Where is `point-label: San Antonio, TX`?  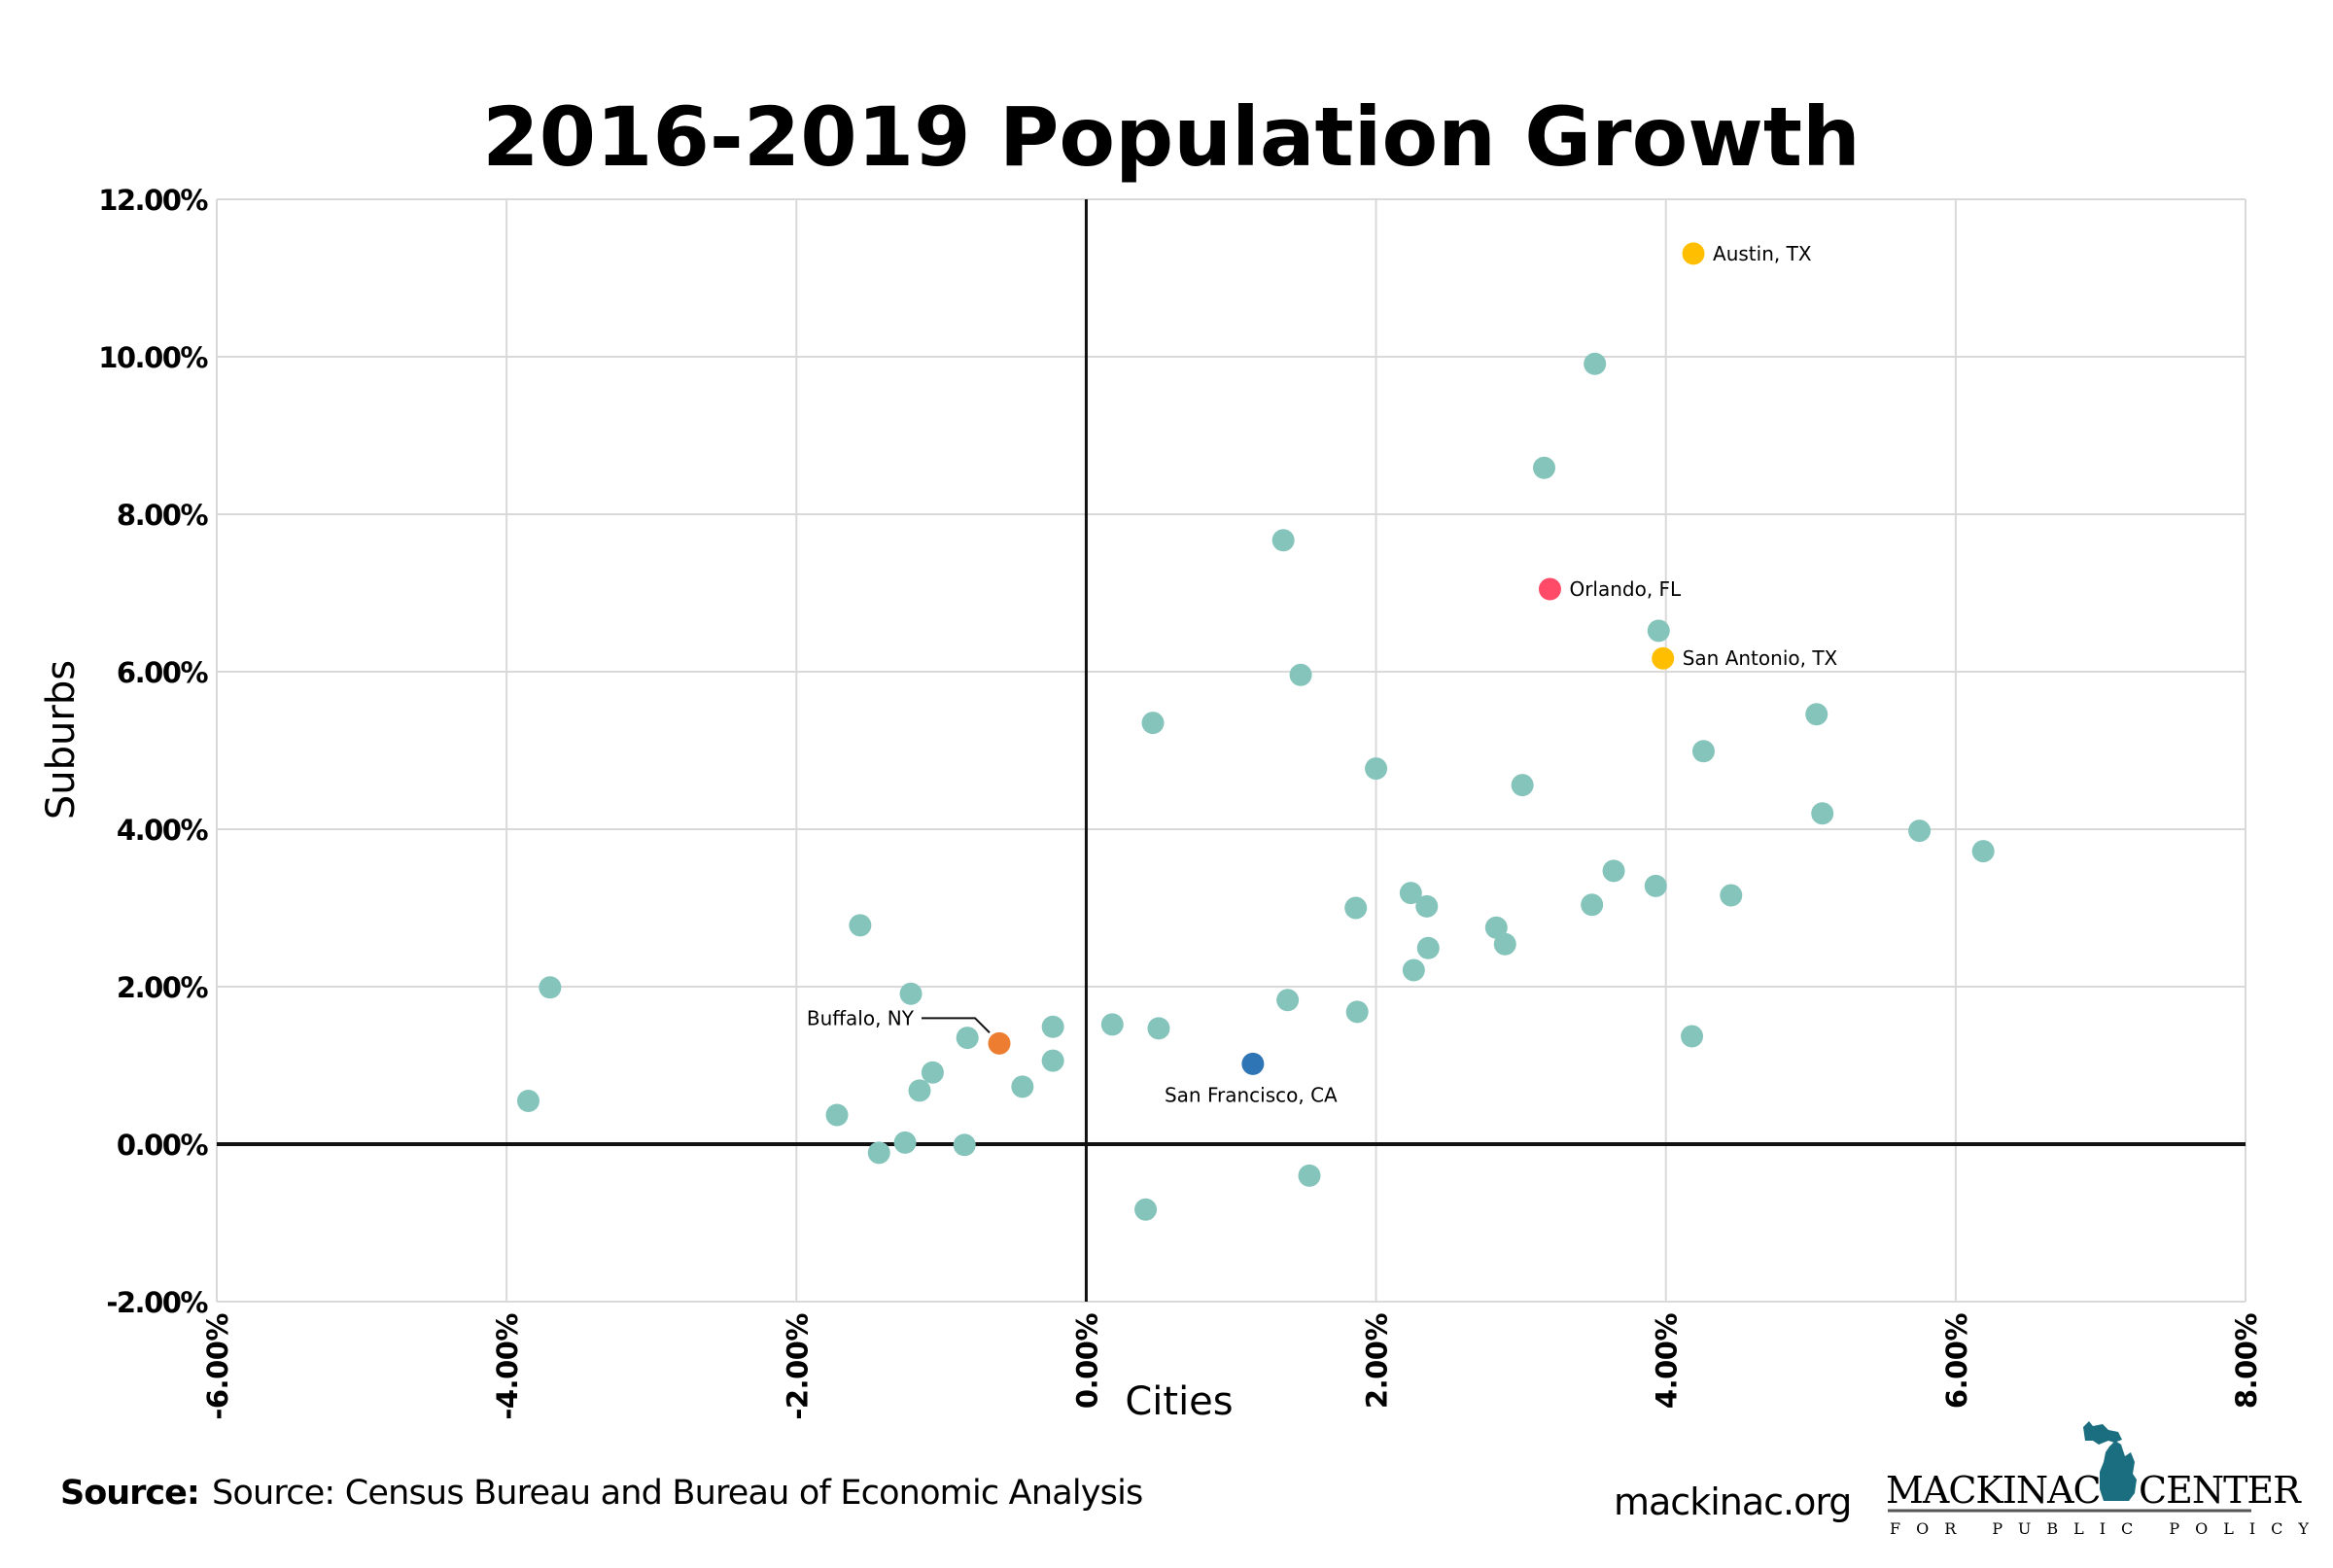 point-label: San Antonio, TX is located at coordinates (1760, 658).